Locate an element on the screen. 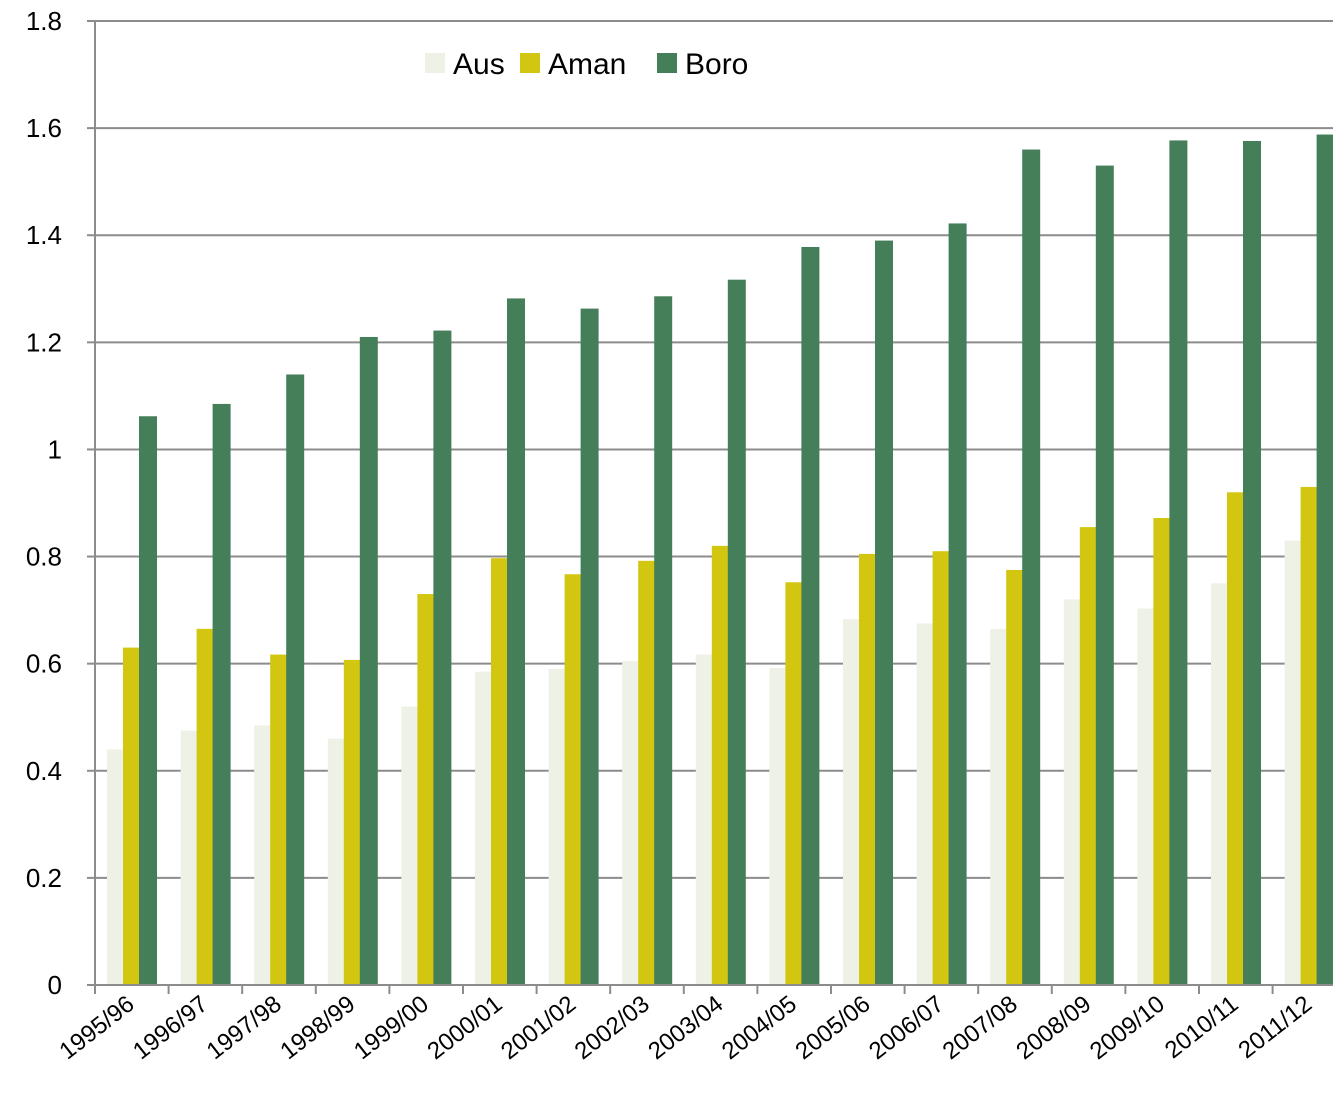 The width and height of the screenshot is (1333, 1104). x-tick-label: 2010/11 is located at coordinates (1202, 1027).